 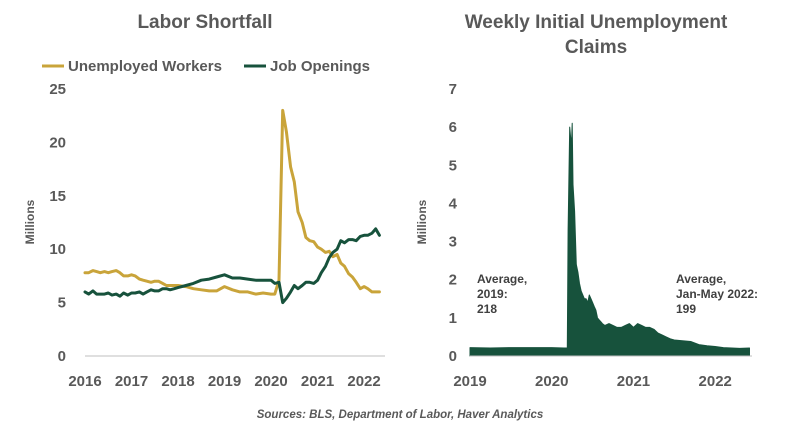 I want to click on right-y-tick-label: 0, so click(x=453, y=356).